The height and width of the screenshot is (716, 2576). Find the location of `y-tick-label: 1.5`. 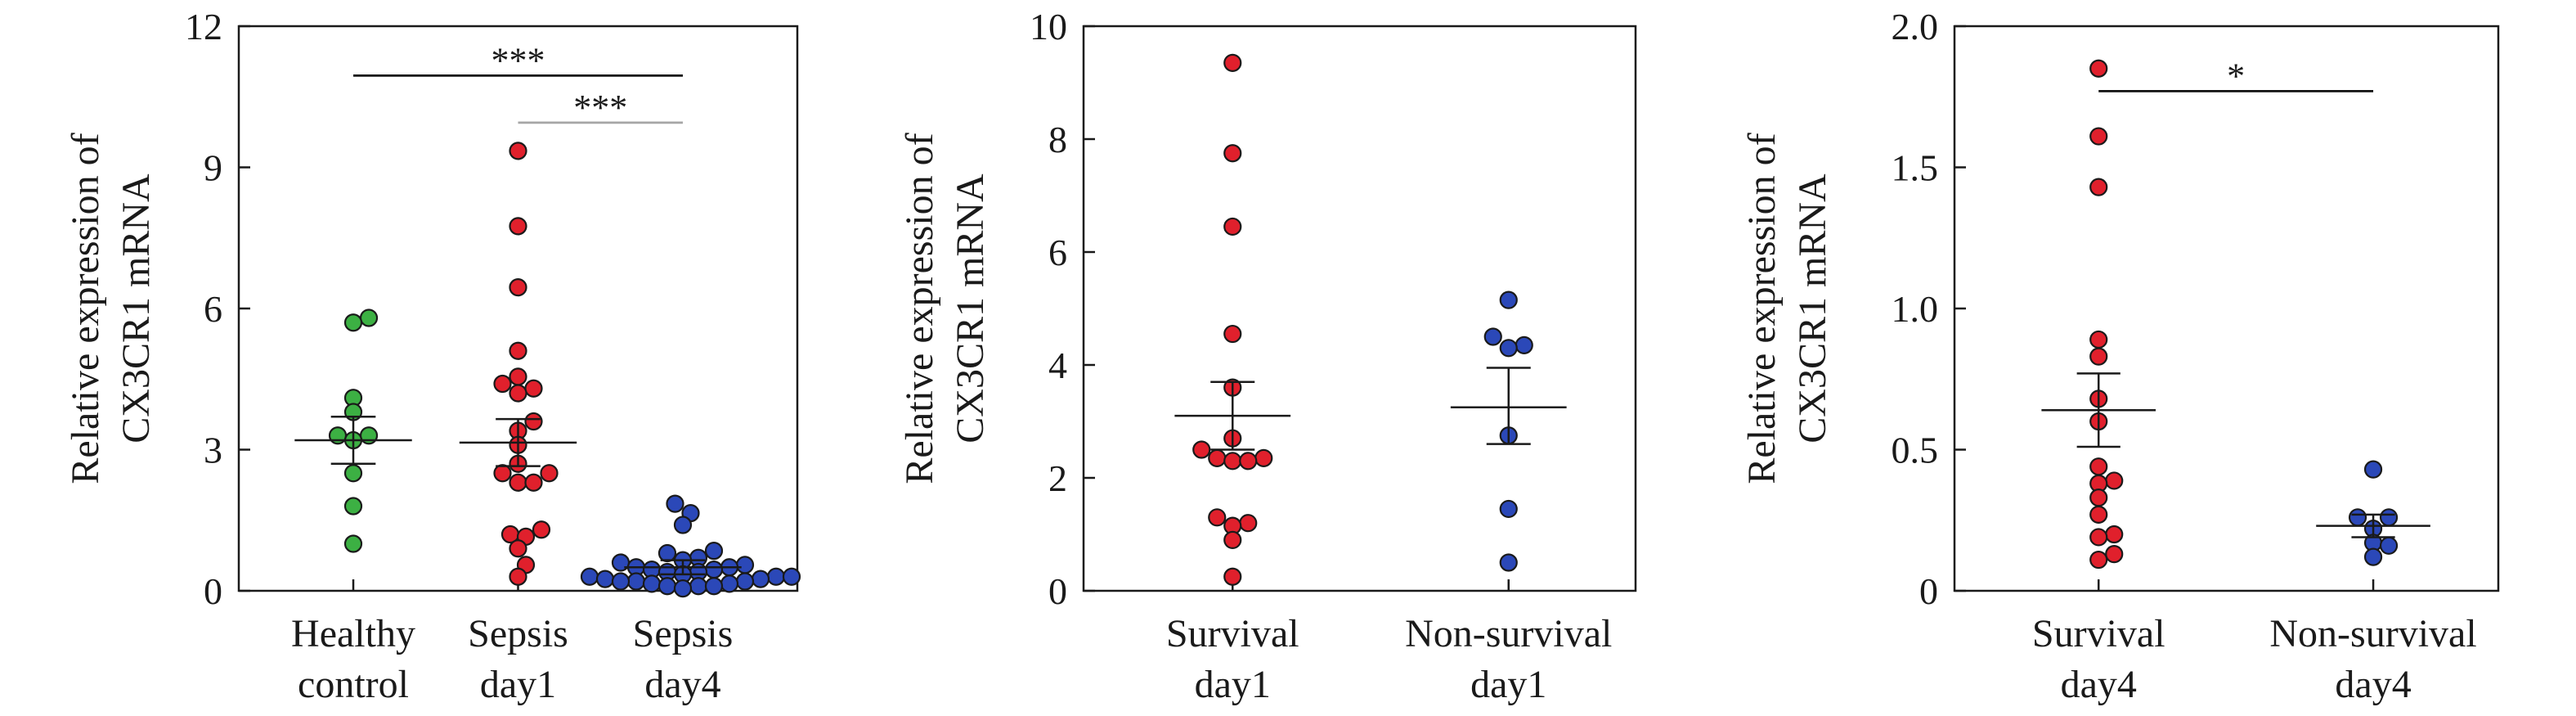

y-tick-label: 1.5 is located at coordinates (1916, 168).